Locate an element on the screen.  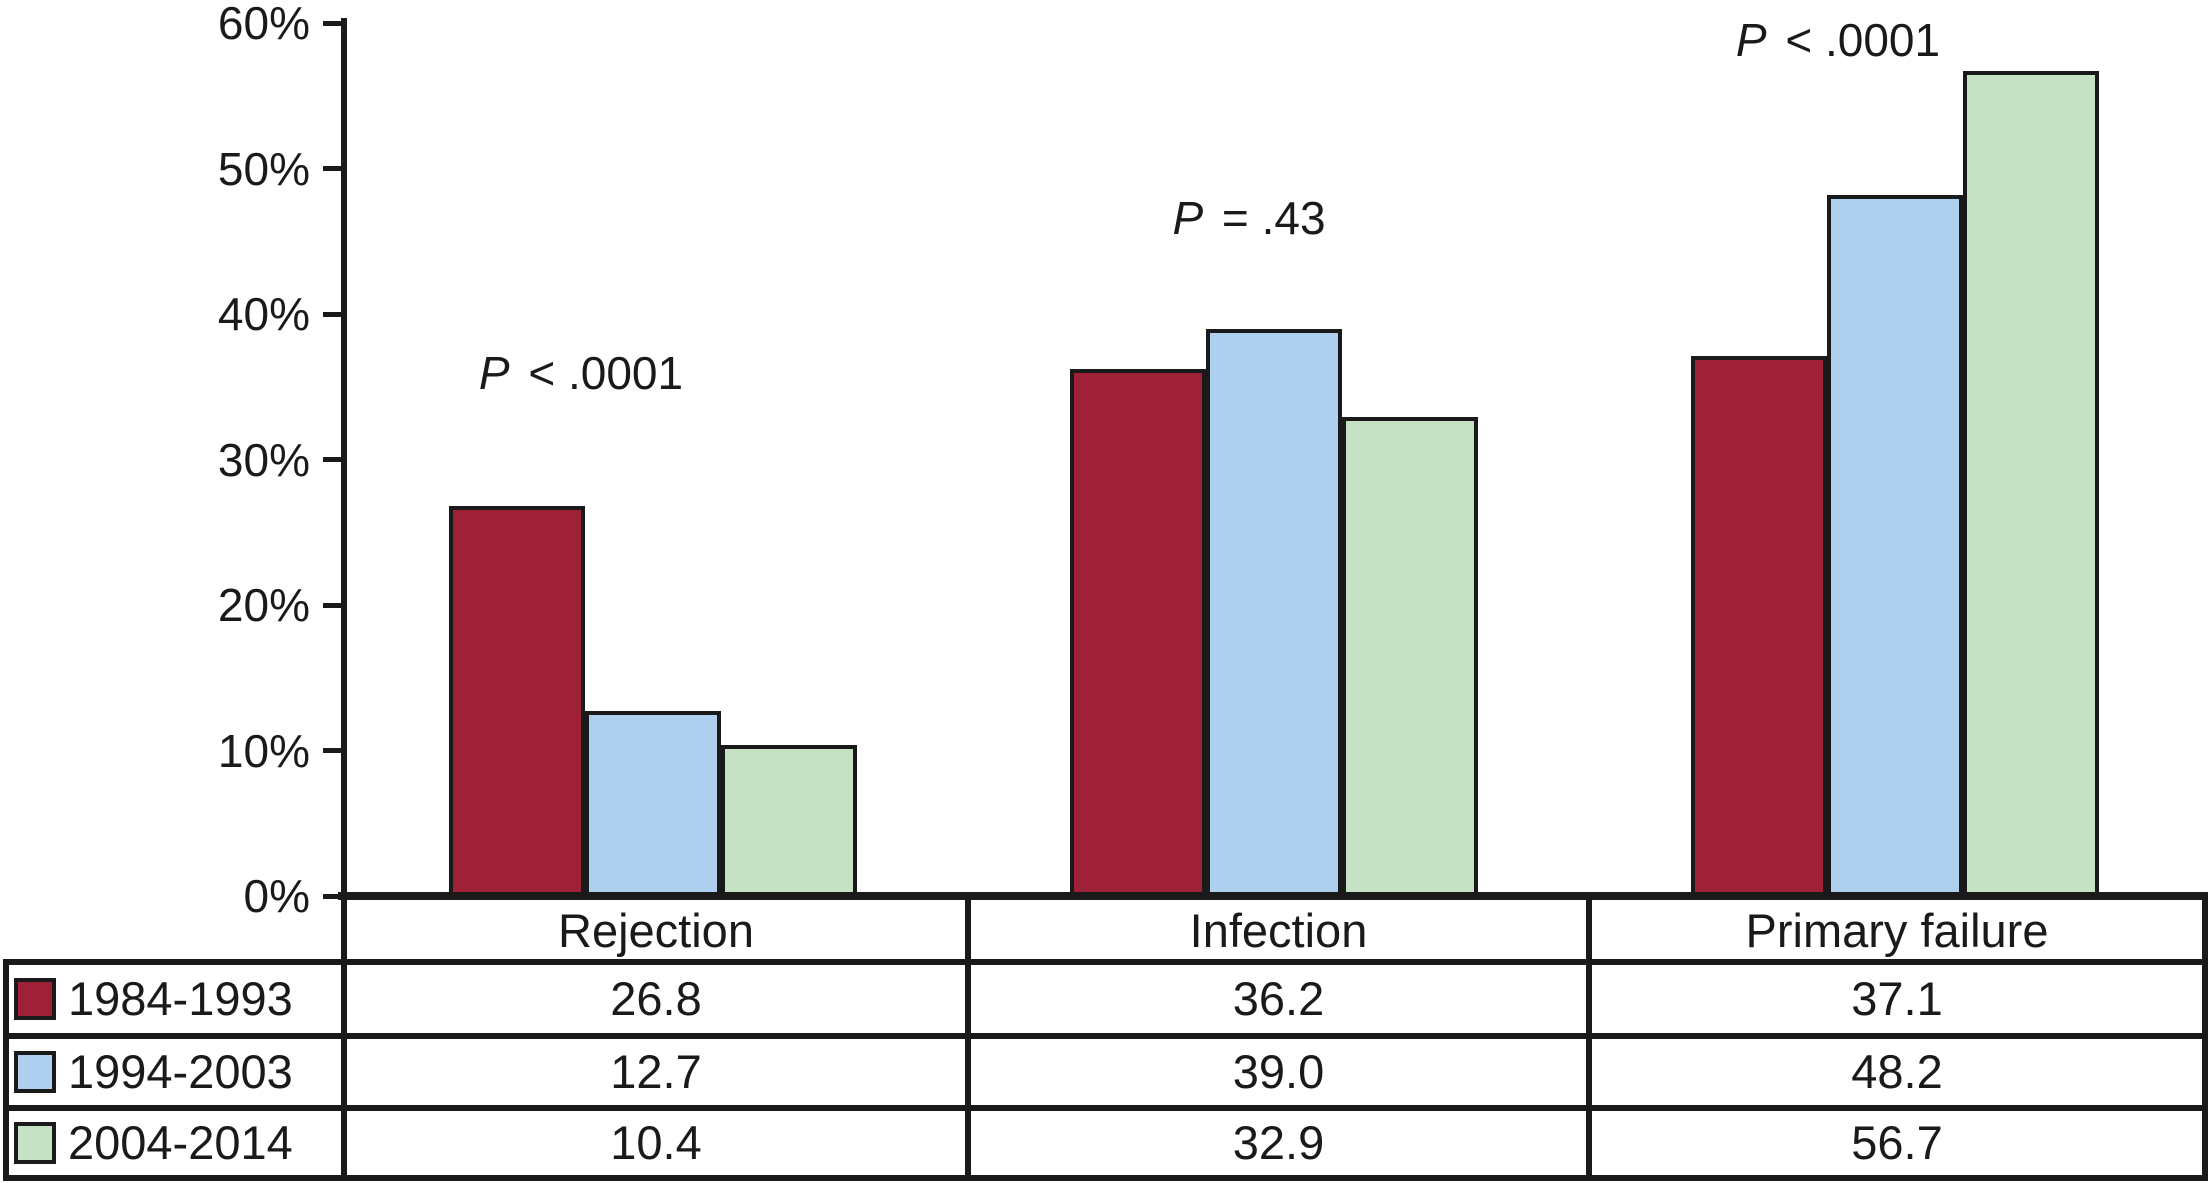
legend-swatch-1994-2003 is located at coordinates (35, 1072).